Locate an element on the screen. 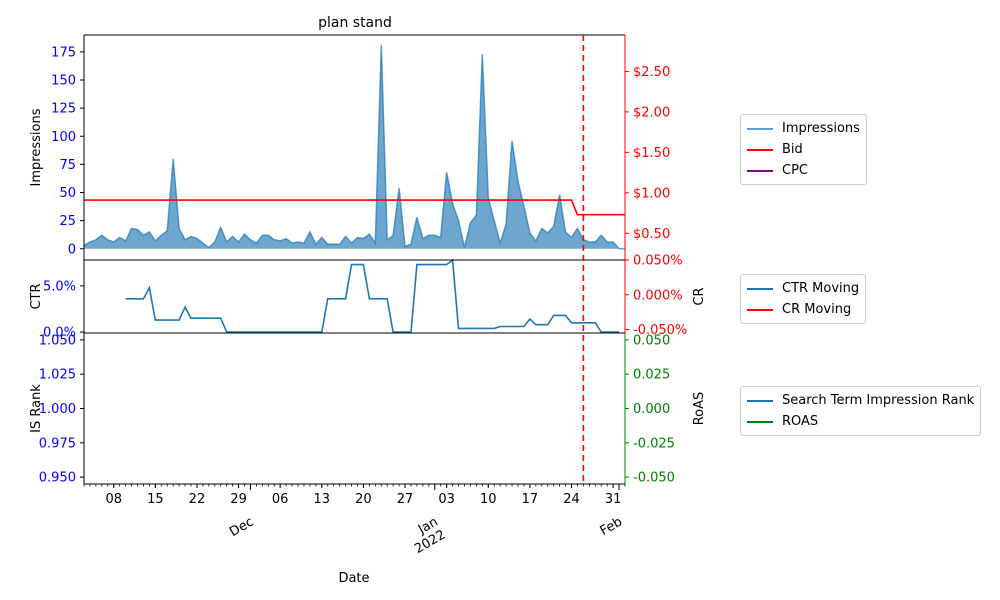 This screenshot has width=1000, height=600. y-right-tick-2-3: 0.025 is located at coordinates (651, 375).